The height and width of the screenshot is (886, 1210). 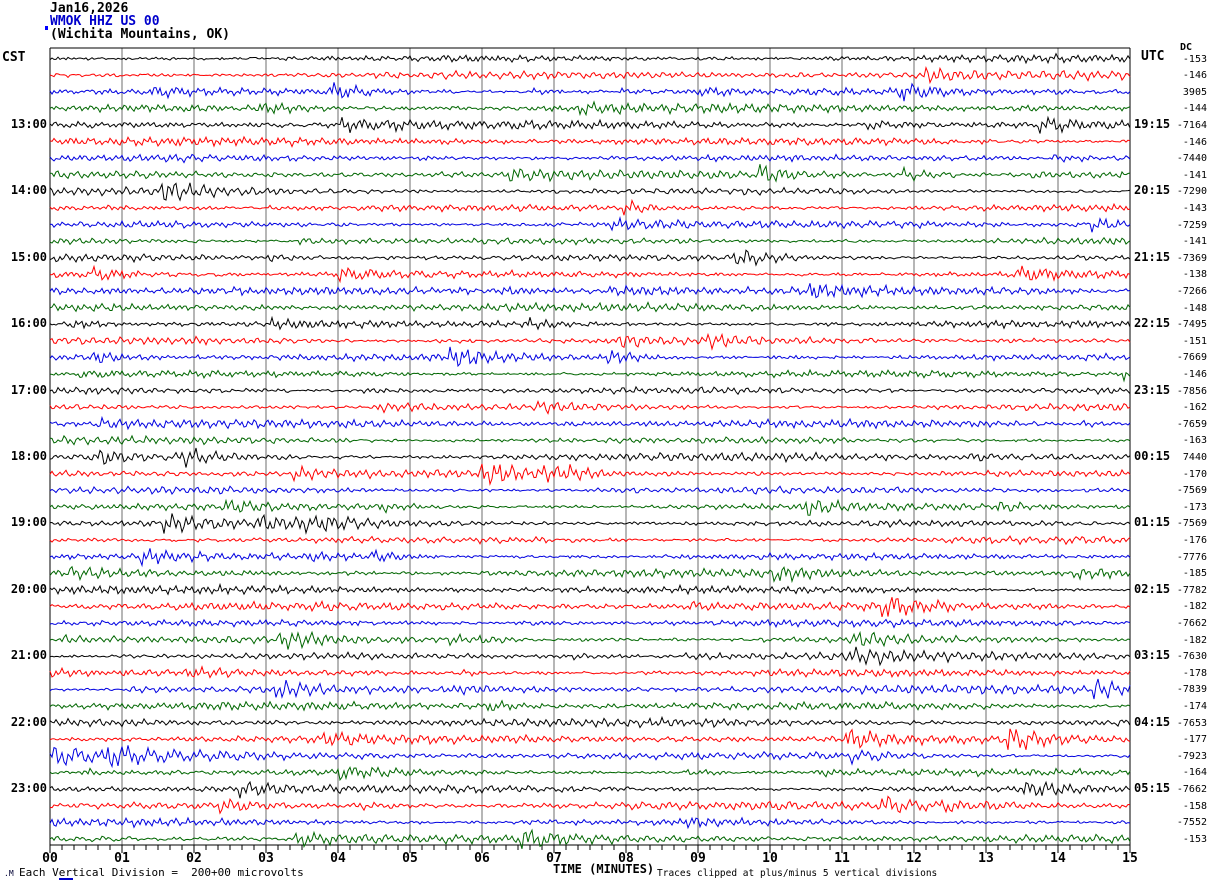 What do you see at coordinates (1194, 773) in the screenshot?
I see `dc-value: -164` at bounding box center [1194, 773].